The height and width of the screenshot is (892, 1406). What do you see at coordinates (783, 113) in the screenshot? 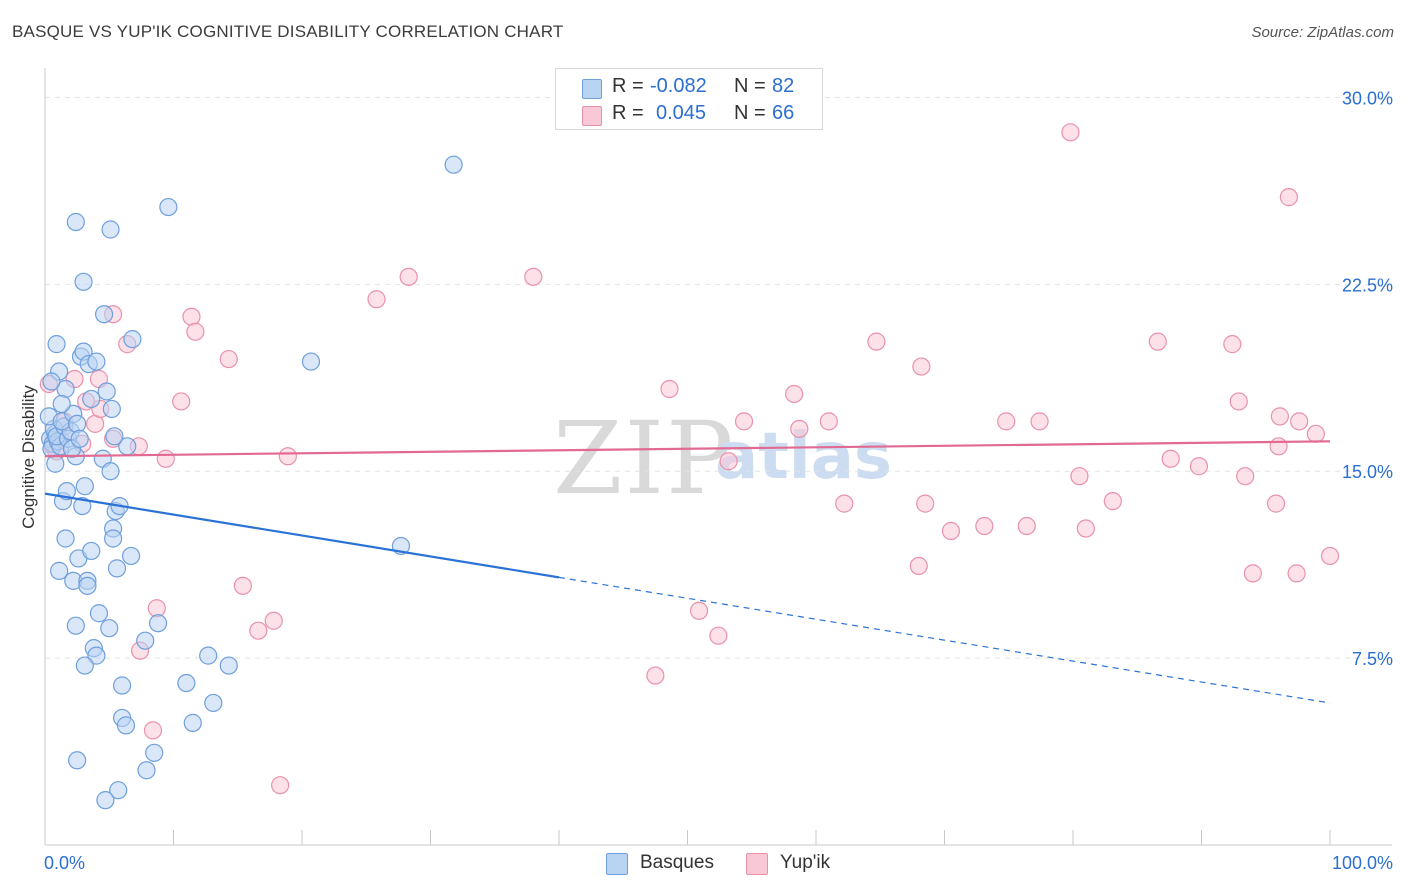
I see `yupik-n-value: 66` at bounding box center [783, 113].